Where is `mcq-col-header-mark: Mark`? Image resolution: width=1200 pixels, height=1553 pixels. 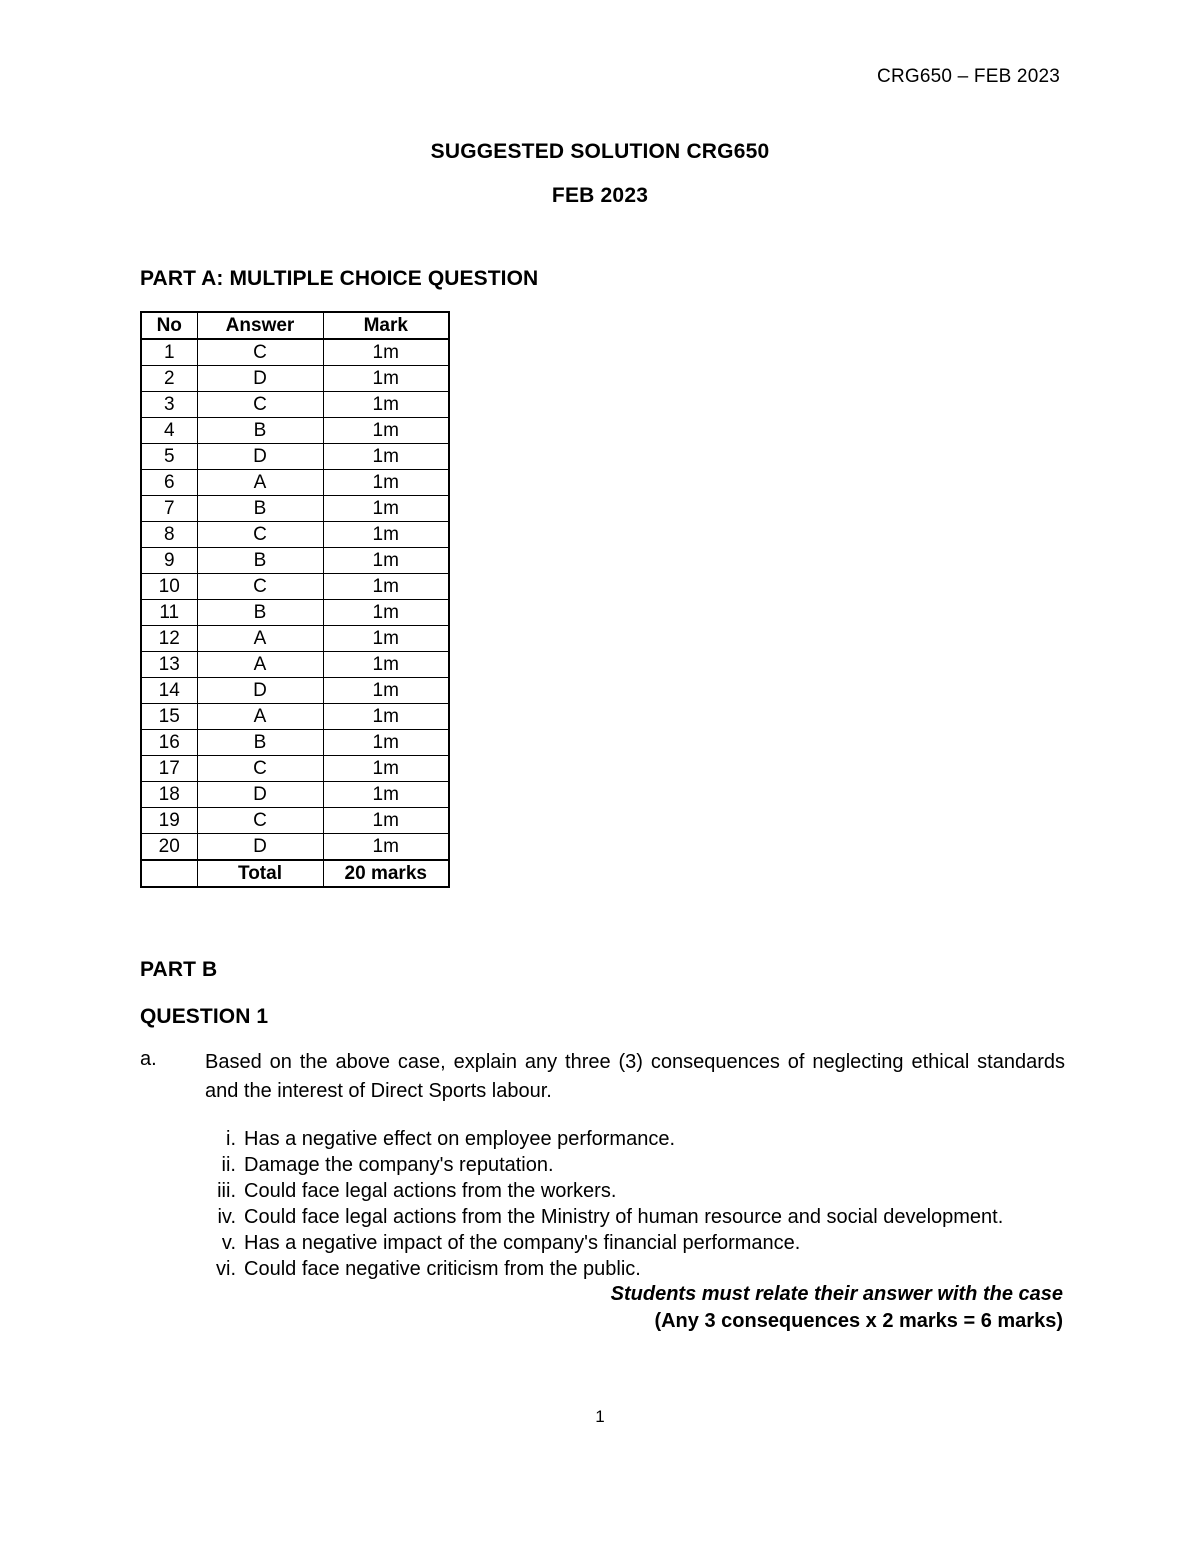
mcq-col-header-mark: Mark is located at coordinates (386, 325).